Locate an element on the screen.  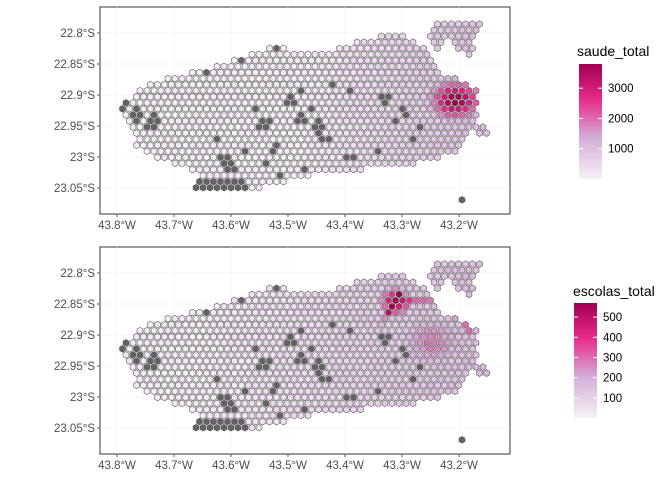
x-tick-label: 43.8°W is located at coordinates (117, 226).